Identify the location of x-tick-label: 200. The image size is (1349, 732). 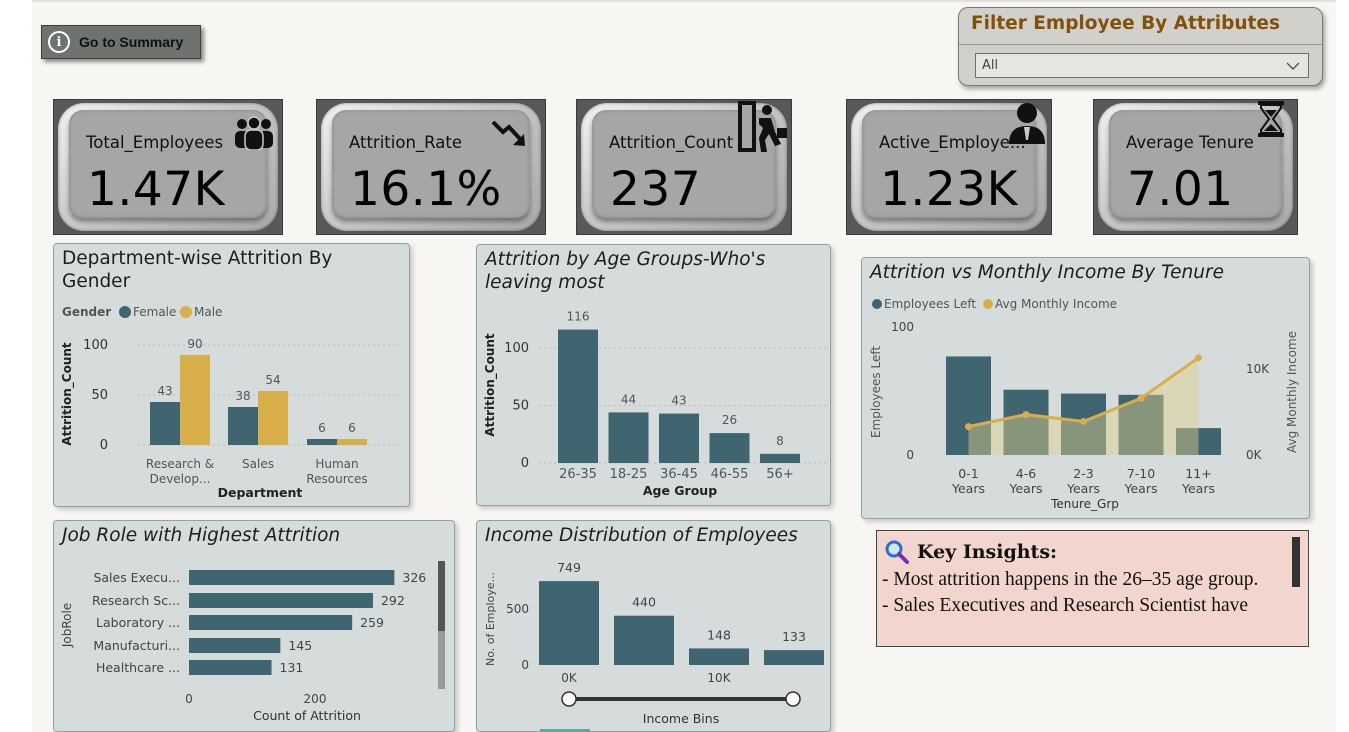
(315, 699).